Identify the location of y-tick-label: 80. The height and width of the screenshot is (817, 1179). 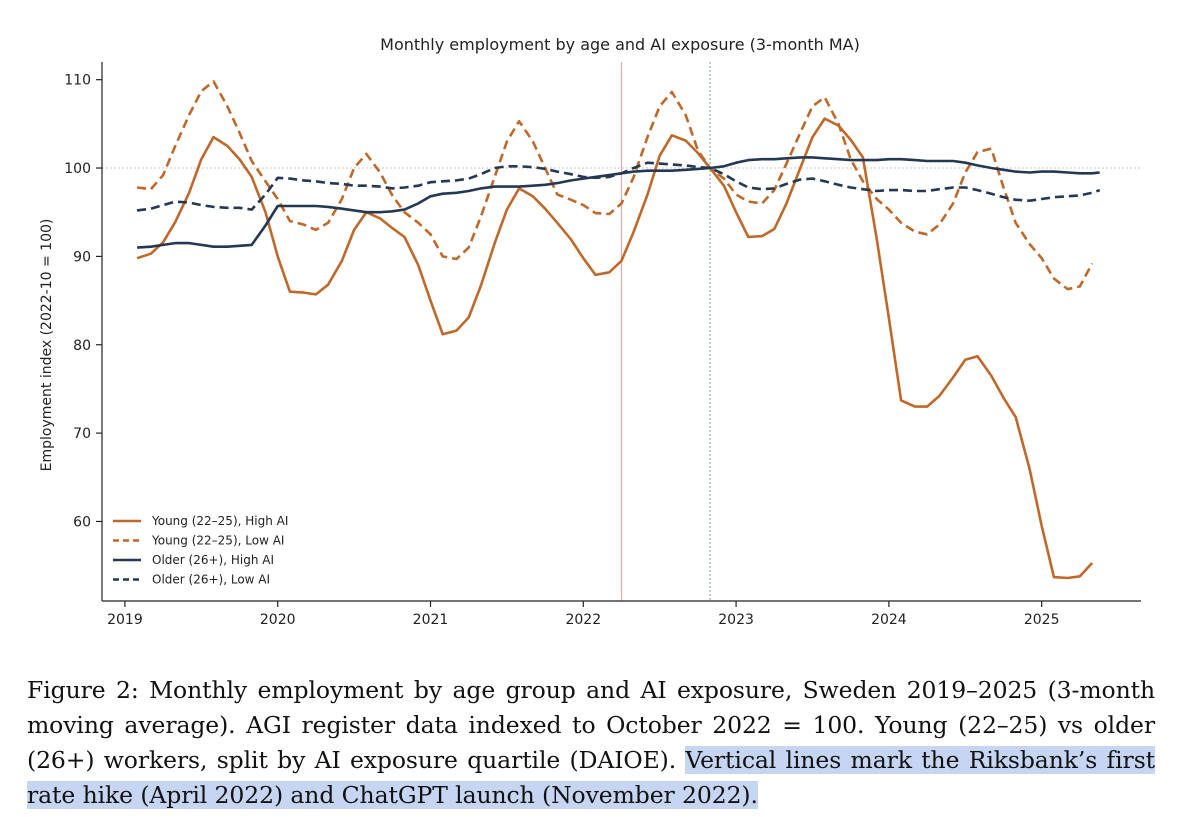
(82, 346).